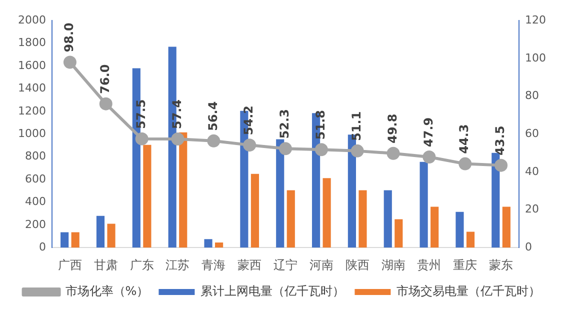 This screenshot has height=316, width=566. What do you see at coordinates (35, 201) in the screenshot?
I see `y-tick-label: 400` at bounding box center [35, 201].